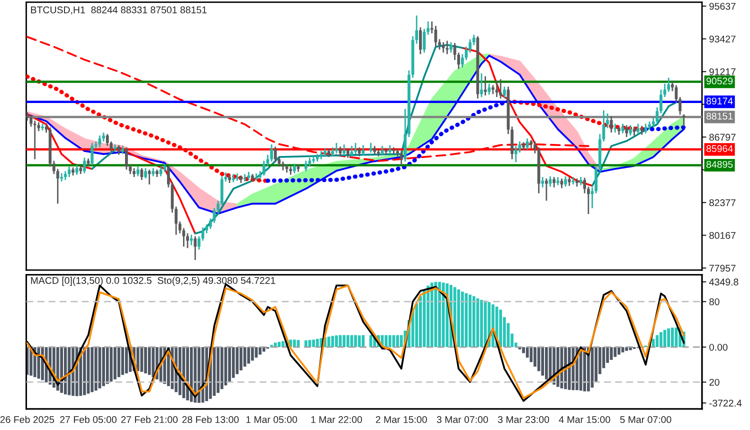 This screenshot has height=430, width=750. Describe the element at coordinates (723, 282) in the screenshot. I see `y-tick-label: 4349.8` at that location.